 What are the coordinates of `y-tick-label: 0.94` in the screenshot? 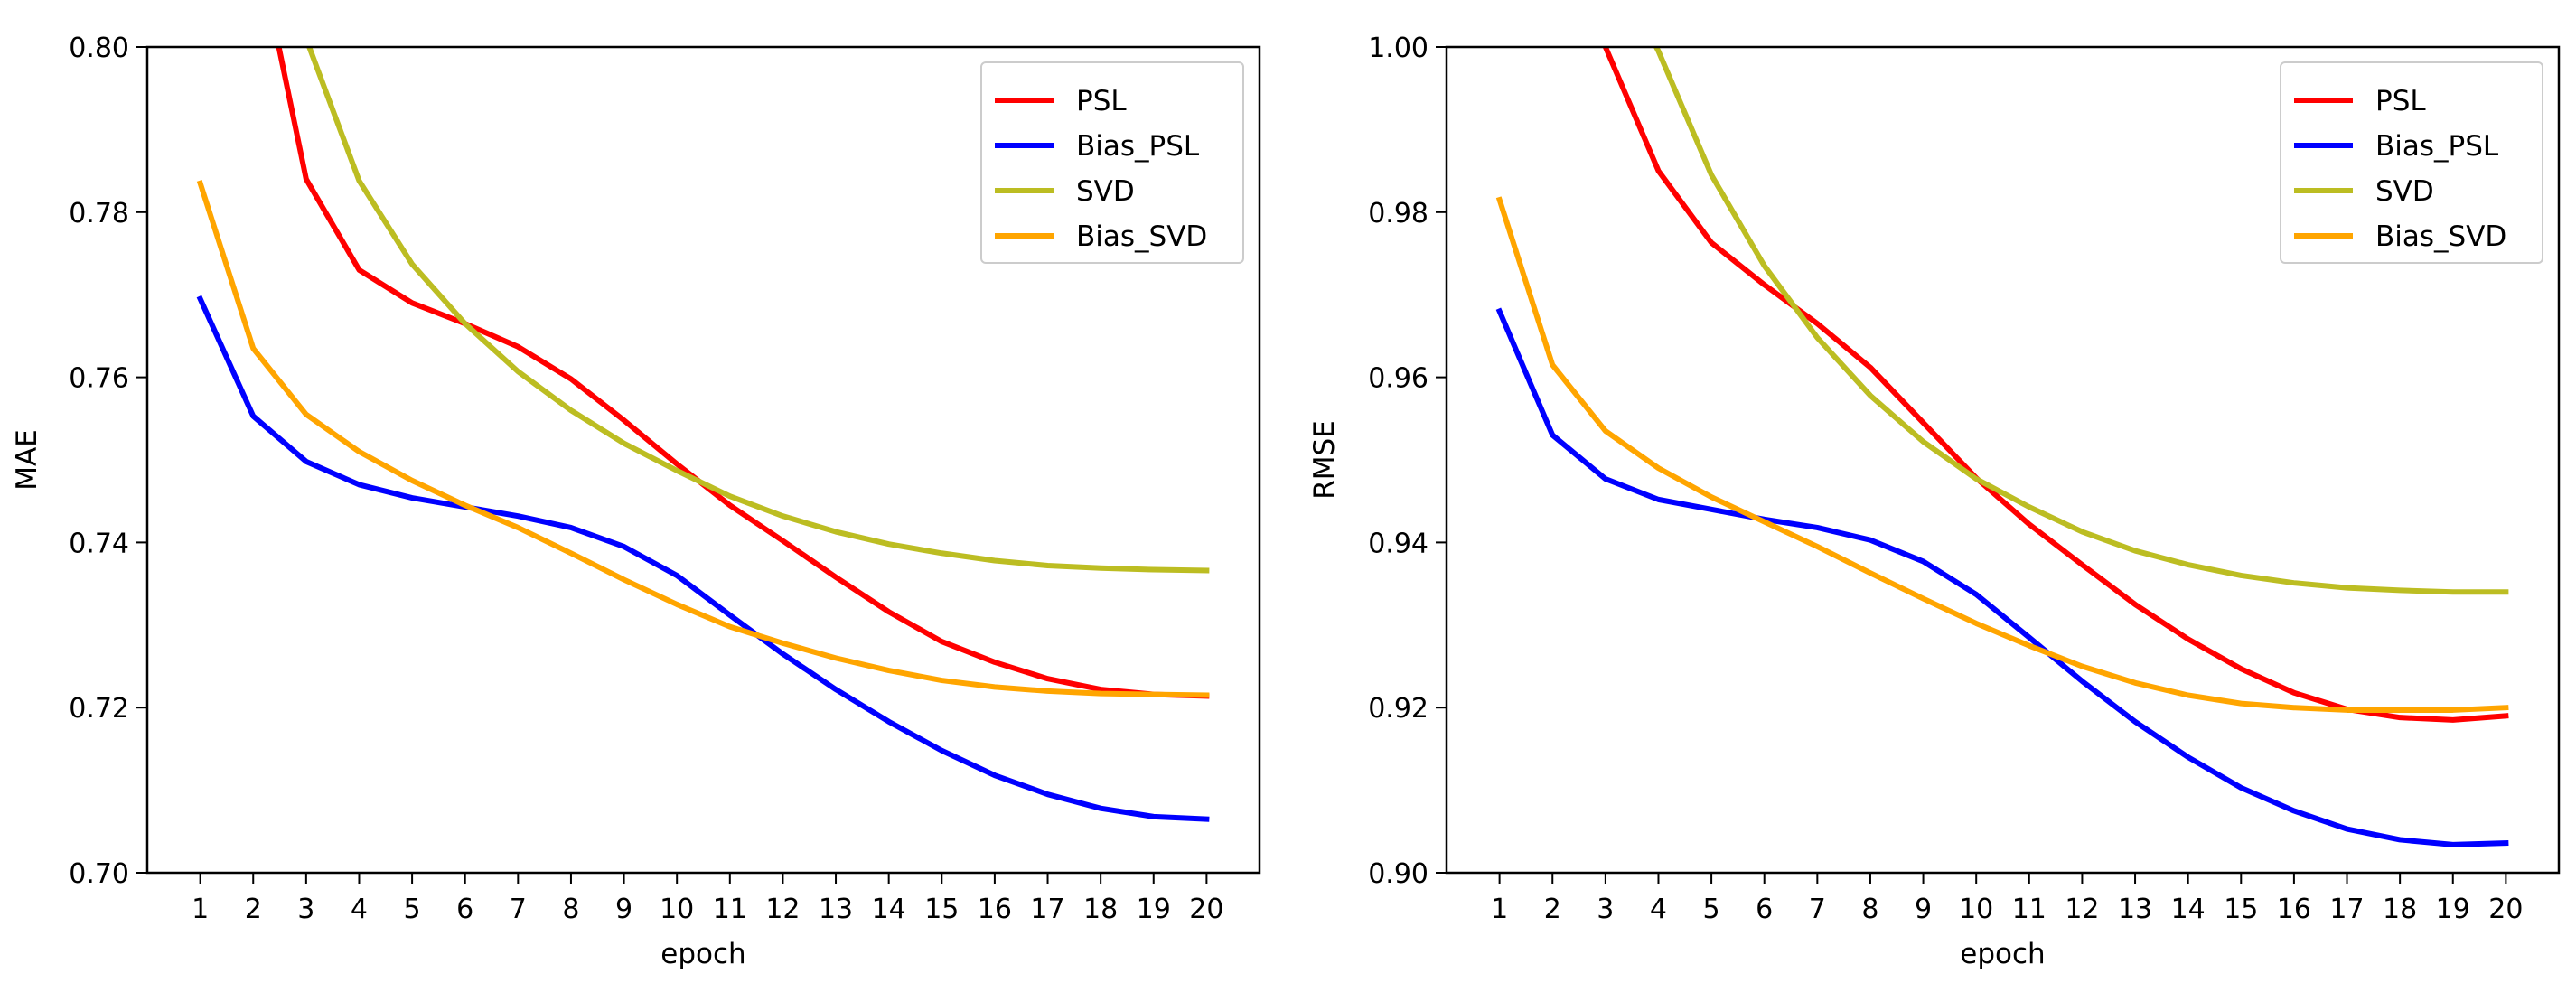 It's located at (1398, 543).